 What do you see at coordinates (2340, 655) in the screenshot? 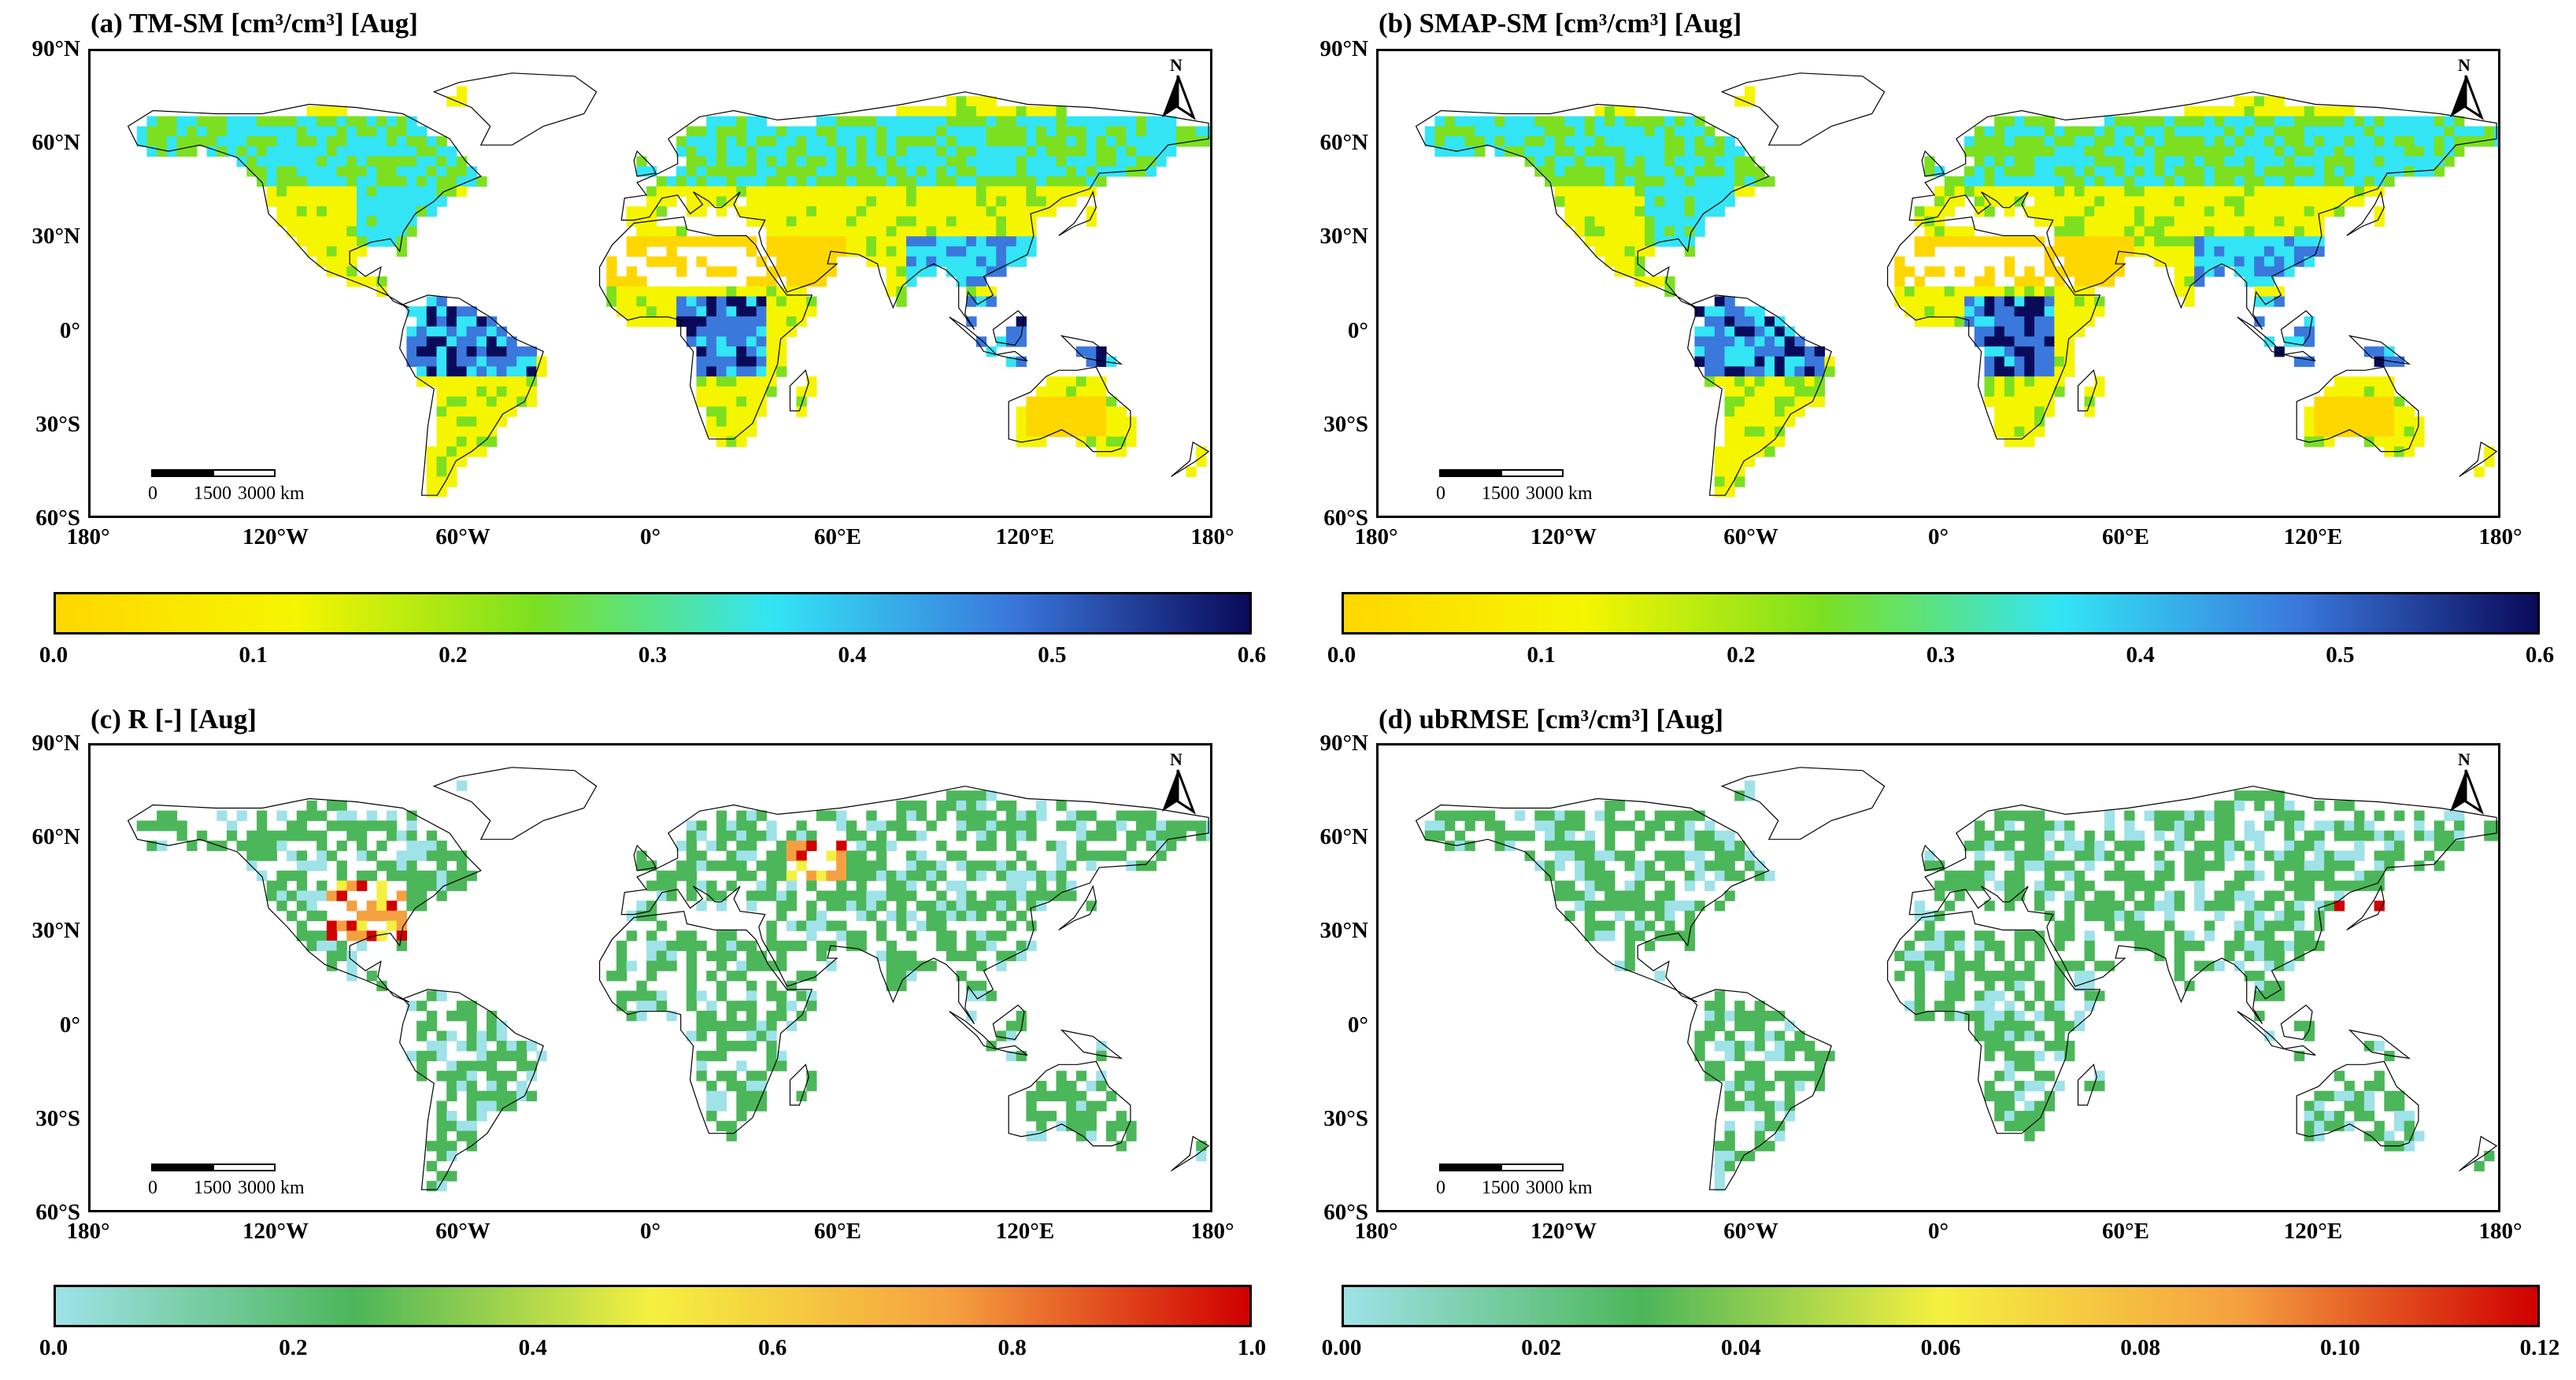
I see `colorbar-tick-label: 0.5` at bounding box center [2340, 655].